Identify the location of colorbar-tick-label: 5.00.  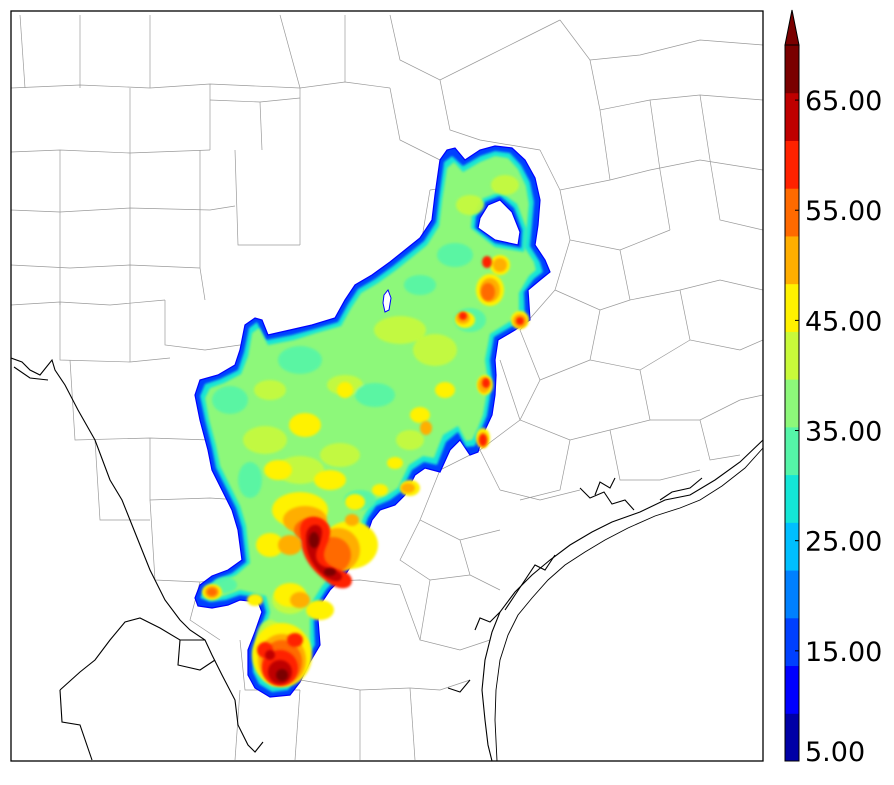
(835, 752).